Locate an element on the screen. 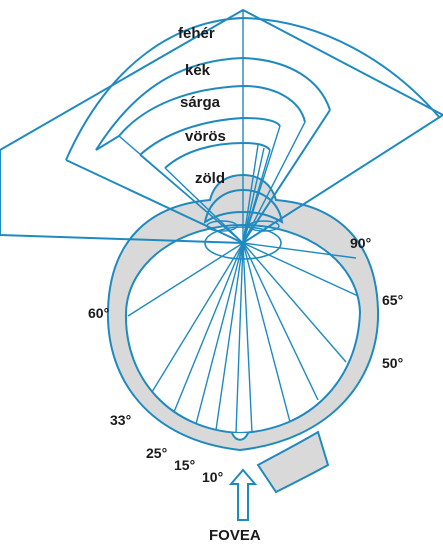  fovea-label: FOVEA is located at coordinates (235, 535).